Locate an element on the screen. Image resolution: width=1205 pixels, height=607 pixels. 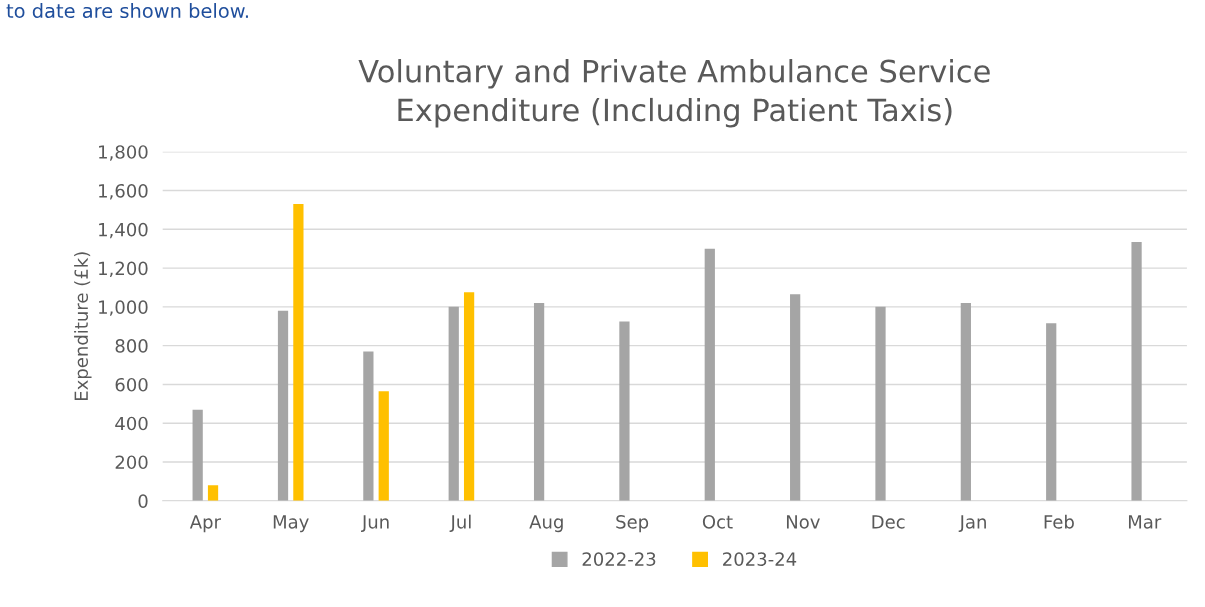
y-tick-label: 1,600 is located at coordinates (123, 191).